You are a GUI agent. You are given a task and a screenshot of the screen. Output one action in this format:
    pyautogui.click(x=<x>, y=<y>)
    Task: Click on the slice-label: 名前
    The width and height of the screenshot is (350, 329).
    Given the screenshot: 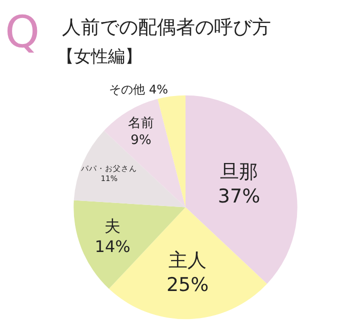 What is the action you would take?
    pyautogui.click(x=141, y=124)
    